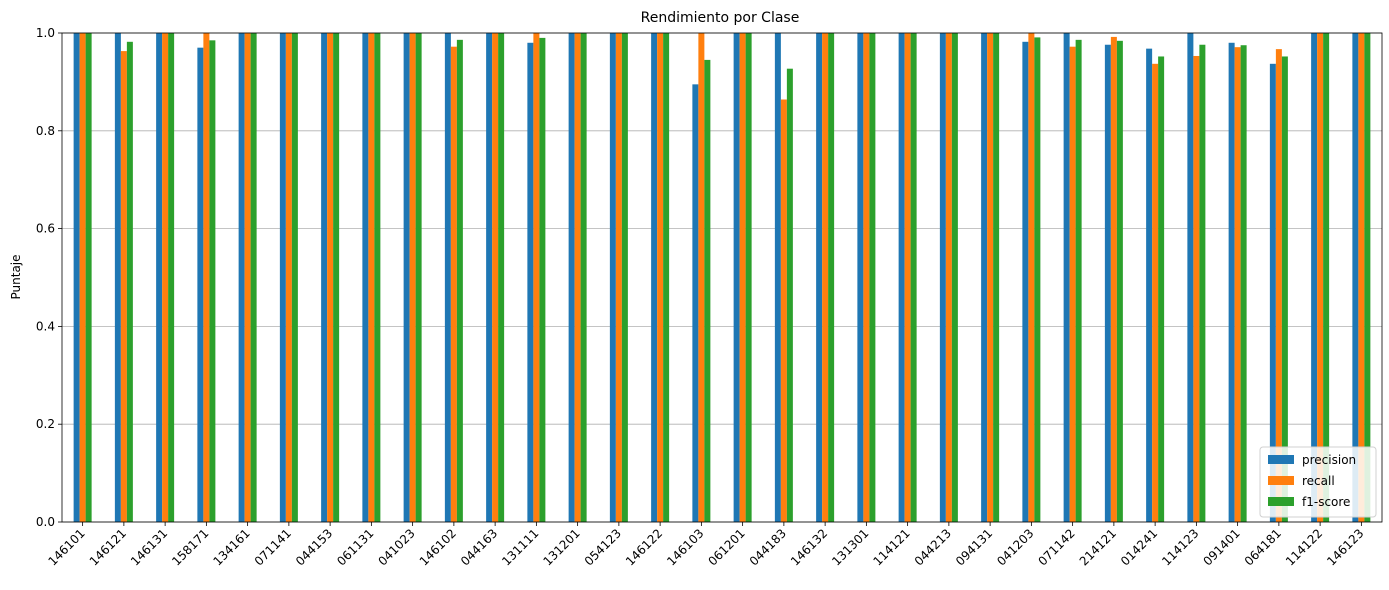  Describe the element at coordinates (1056, 547) in the screenshot. I see `x-tick-label: 071142` at that location.